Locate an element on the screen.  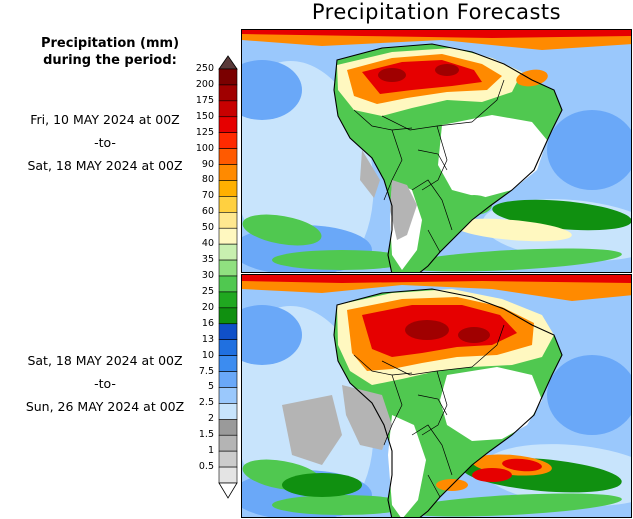
period-start: Sat, 18 MAY 2024 at 00Z is located at coordinates (105, 360).